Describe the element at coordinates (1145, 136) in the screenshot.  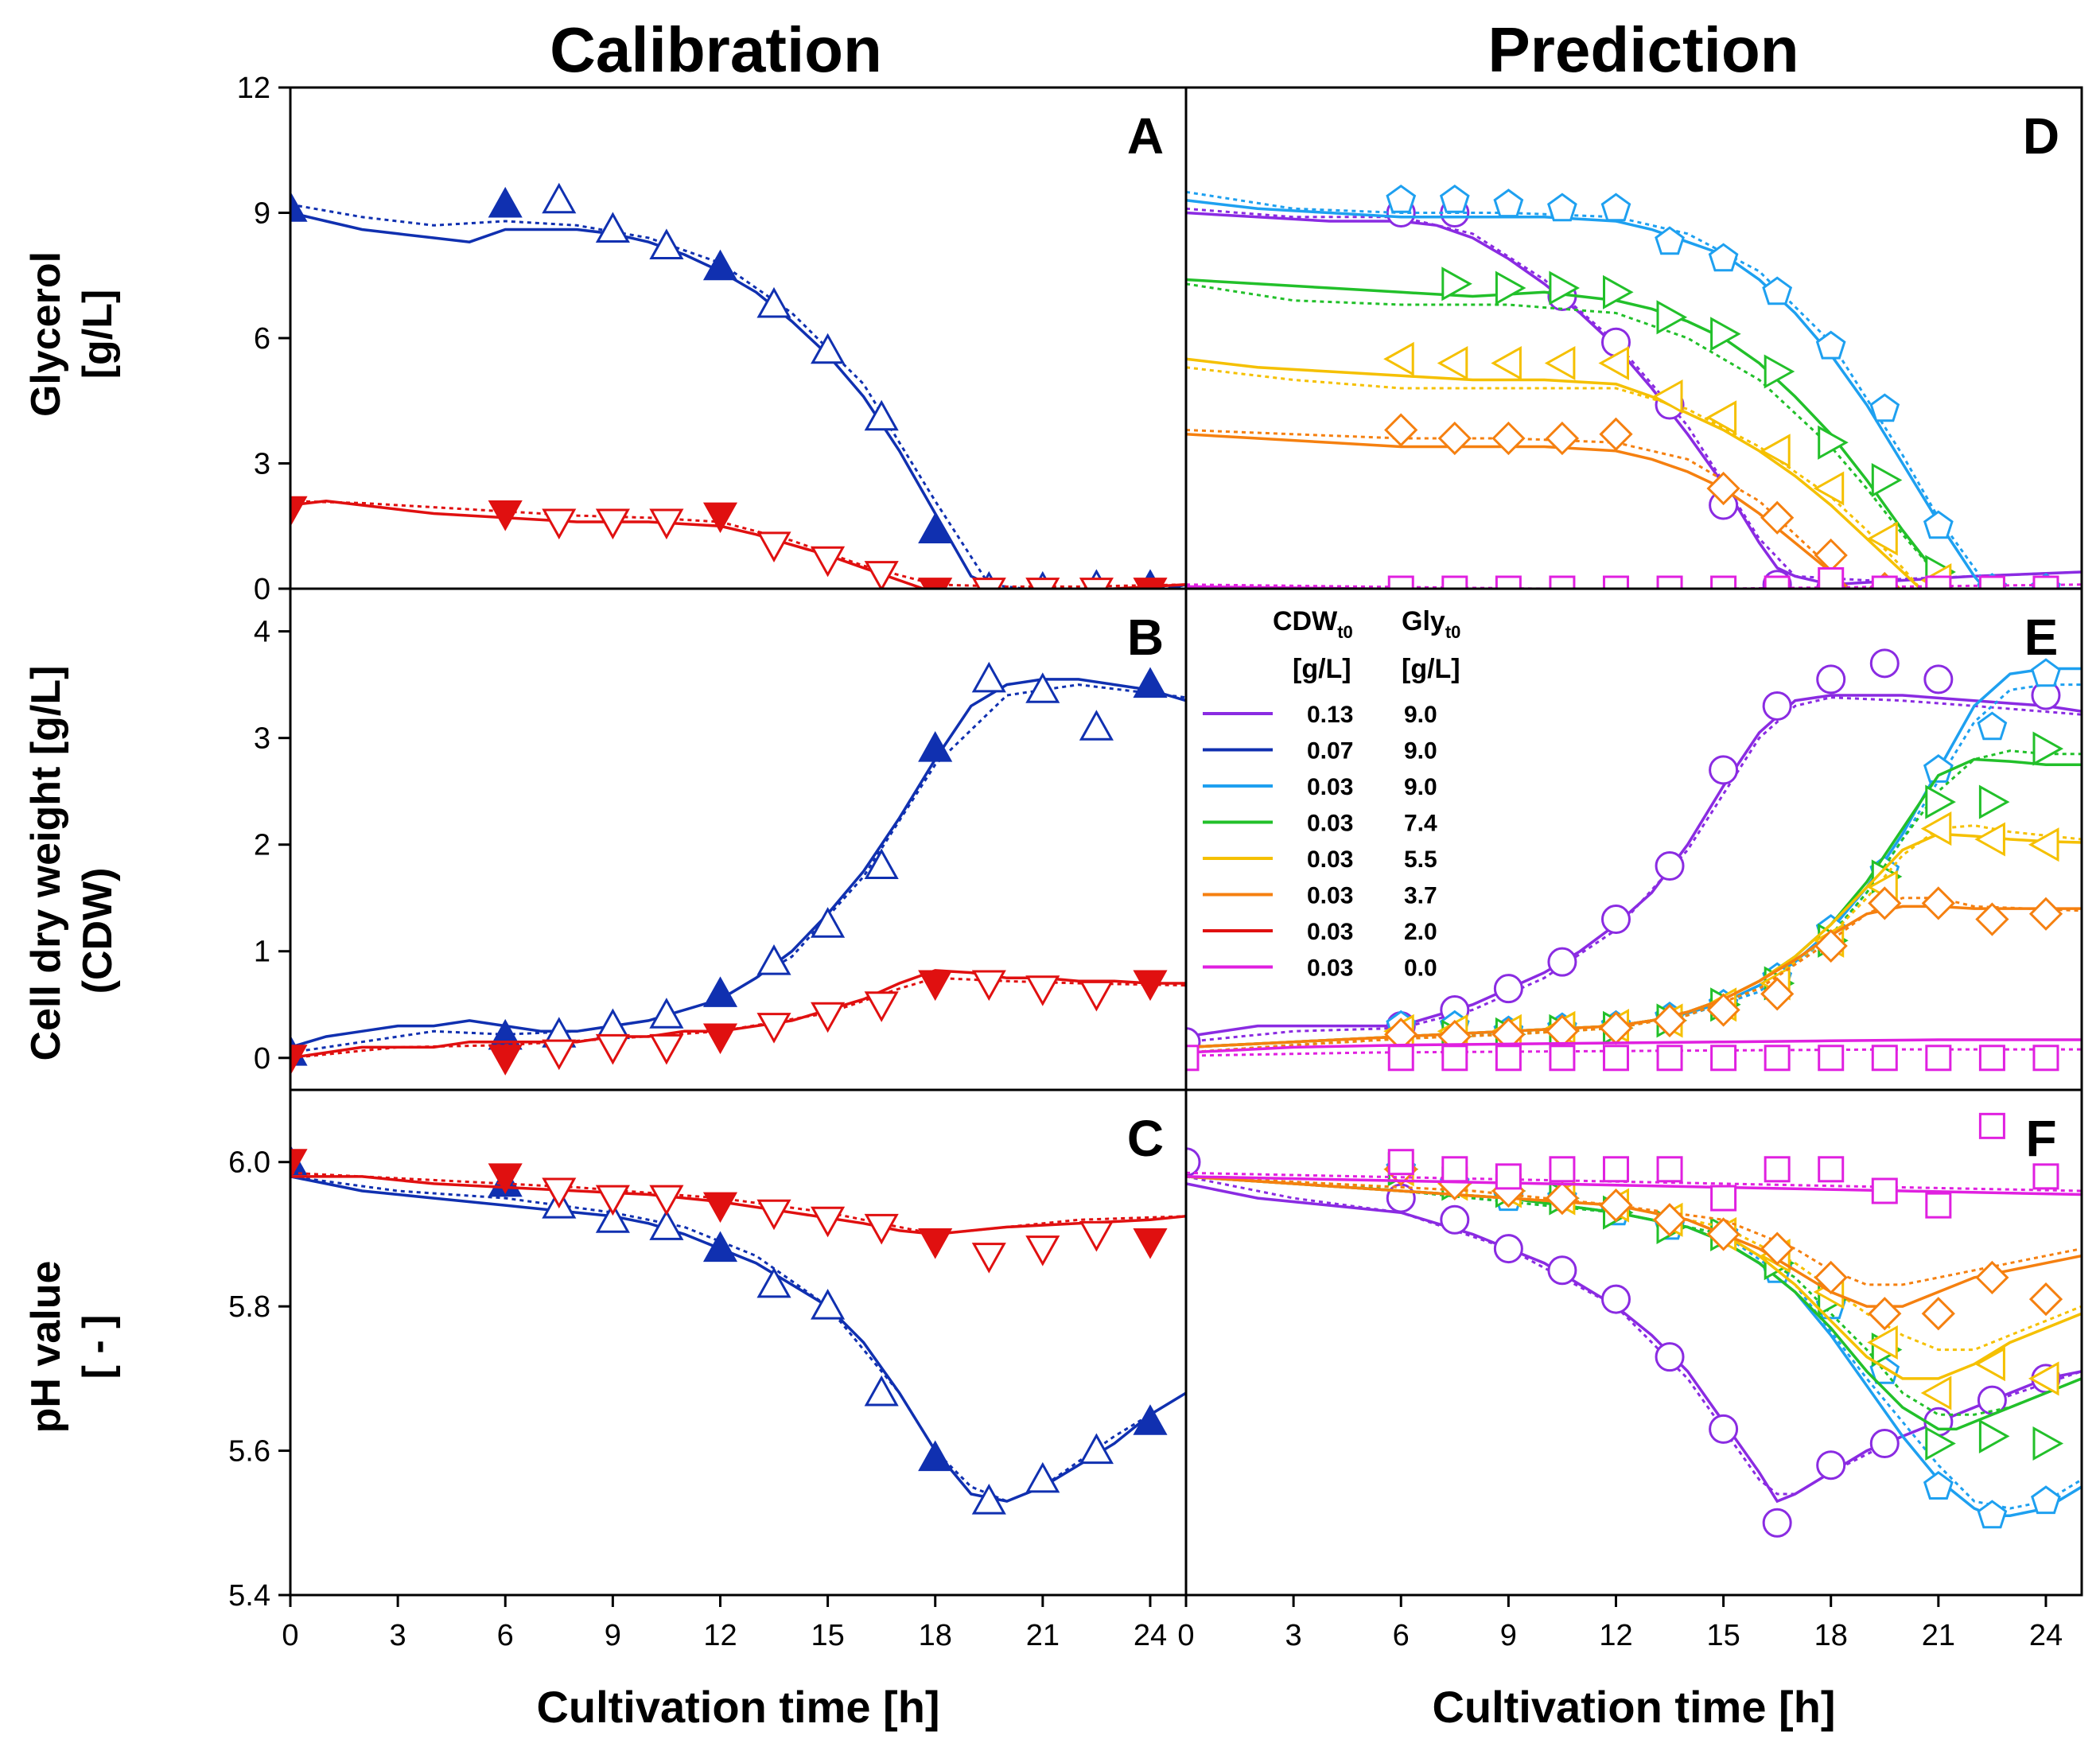
I see `panel-letter-a: A` at that location.